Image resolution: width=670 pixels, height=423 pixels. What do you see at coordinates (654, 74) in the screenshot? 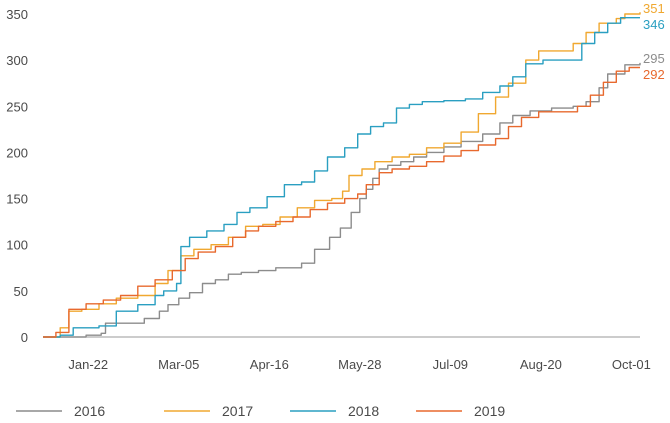
I see `end-label-2019: 292` at bounding box center [654, 74].